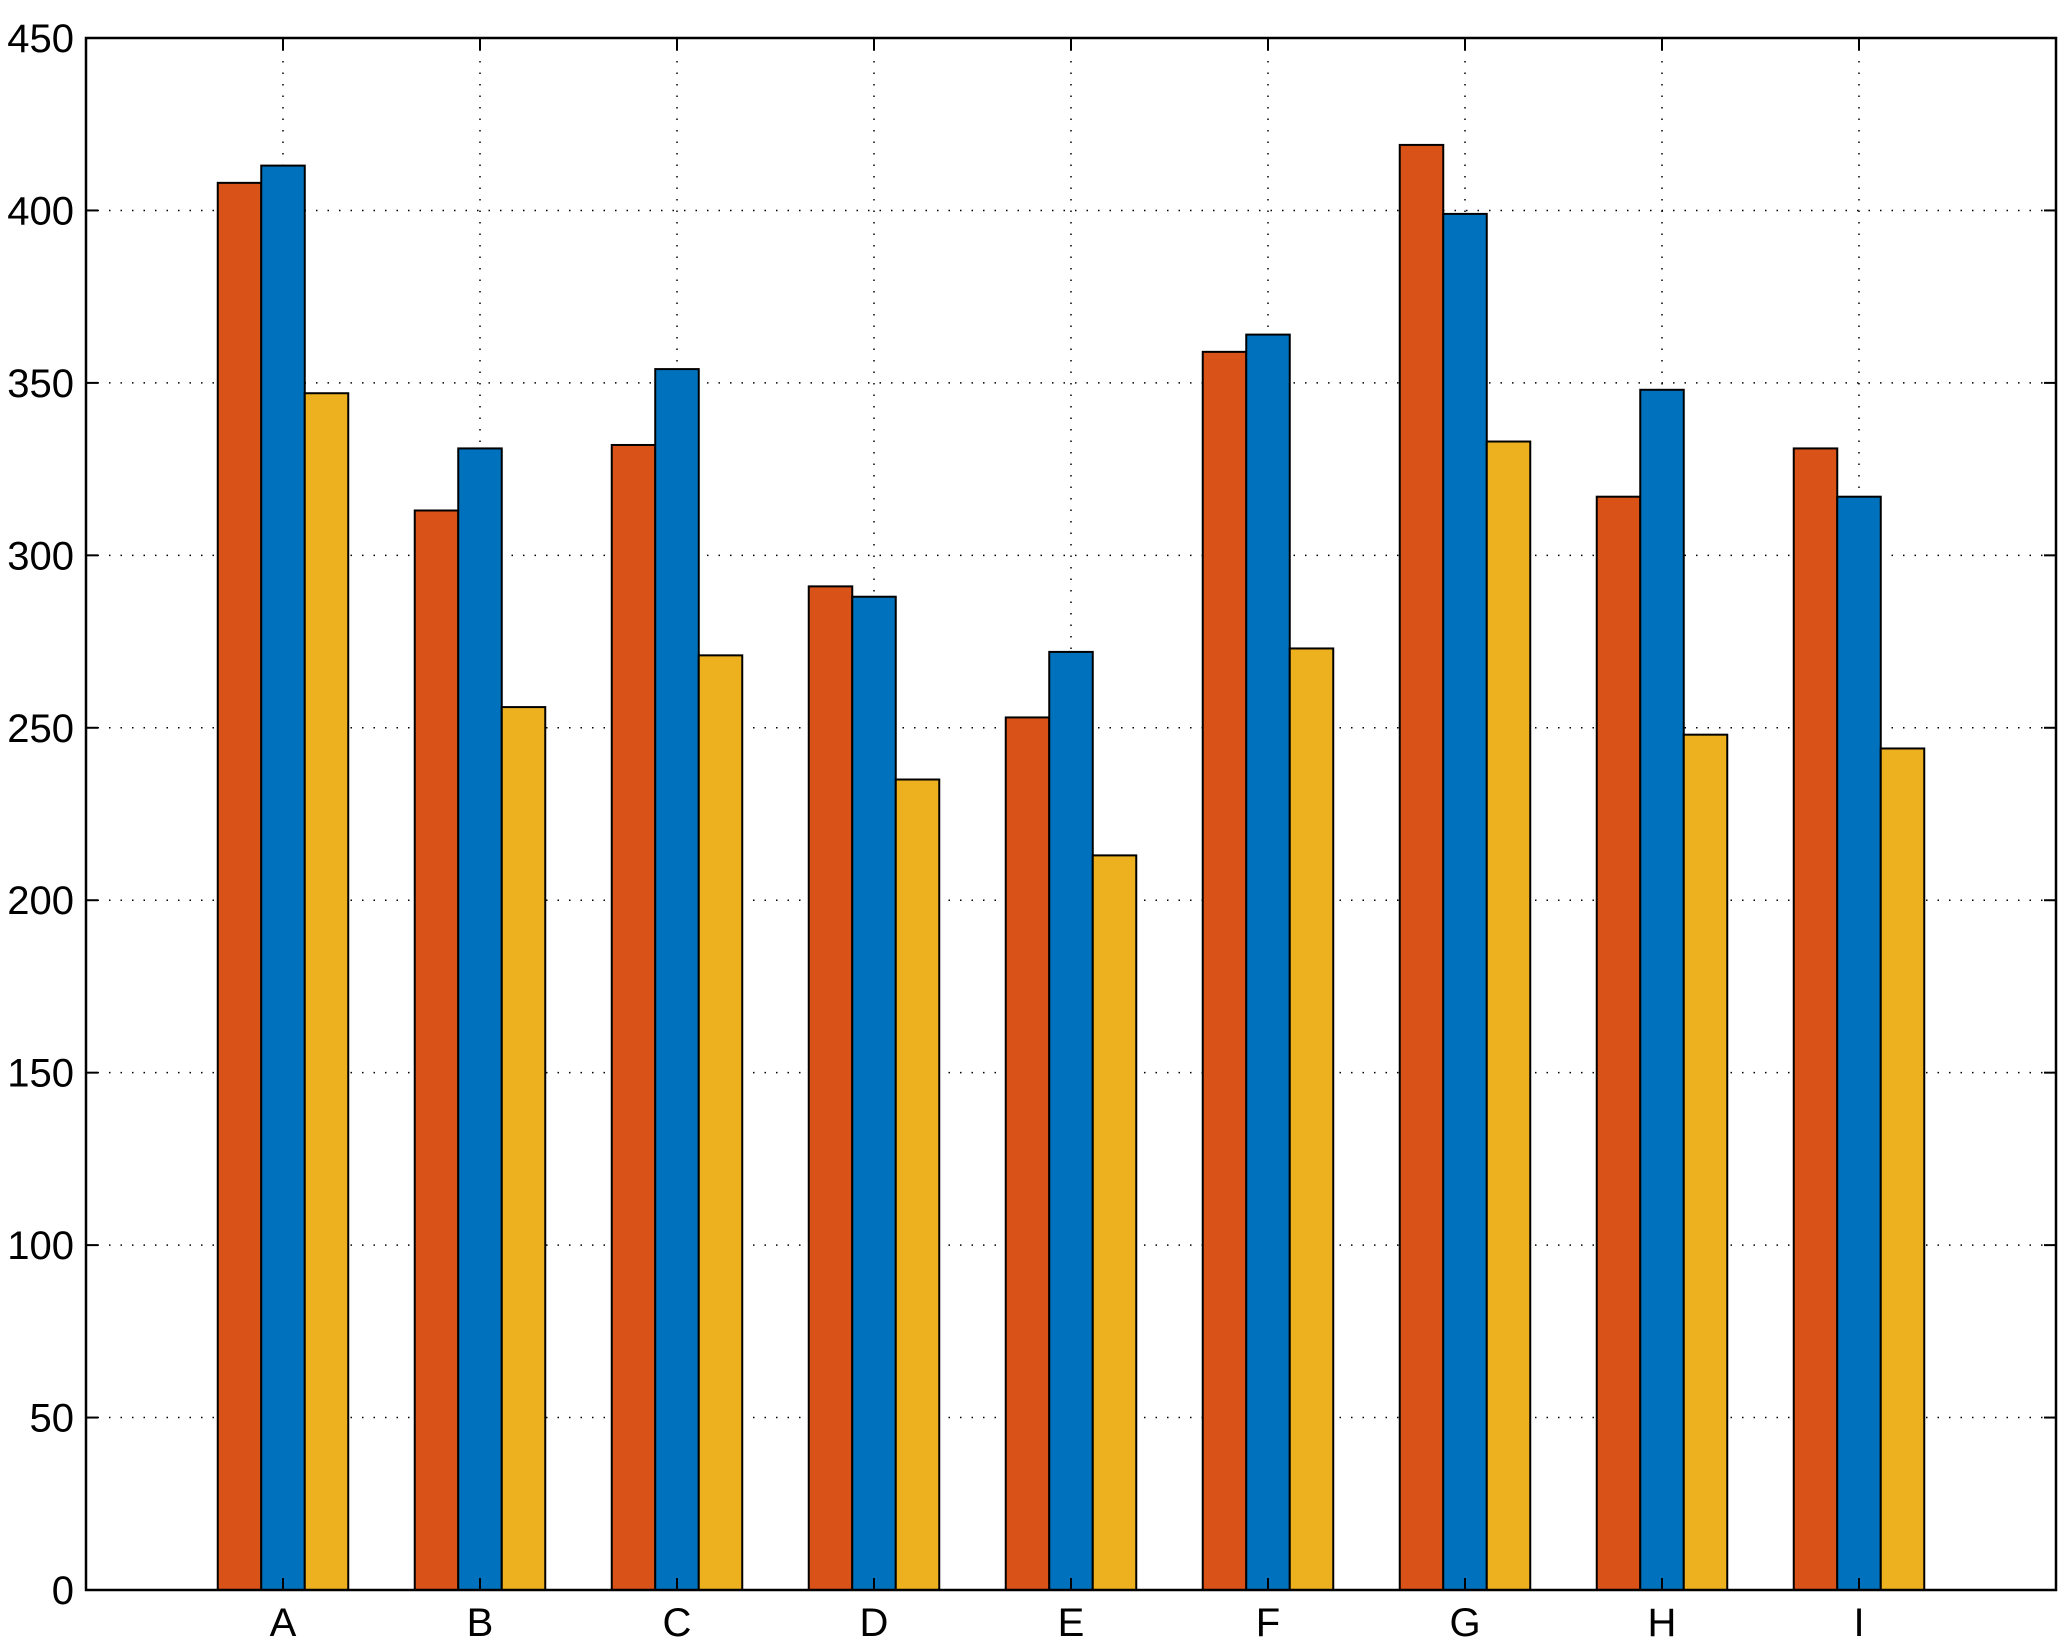 This screenshot has width=2066, height=1646. What do you see at coordinates (480, 1623) in the screenshot?
I see `x-tick-label: B` at bounding box center [480, 1623].